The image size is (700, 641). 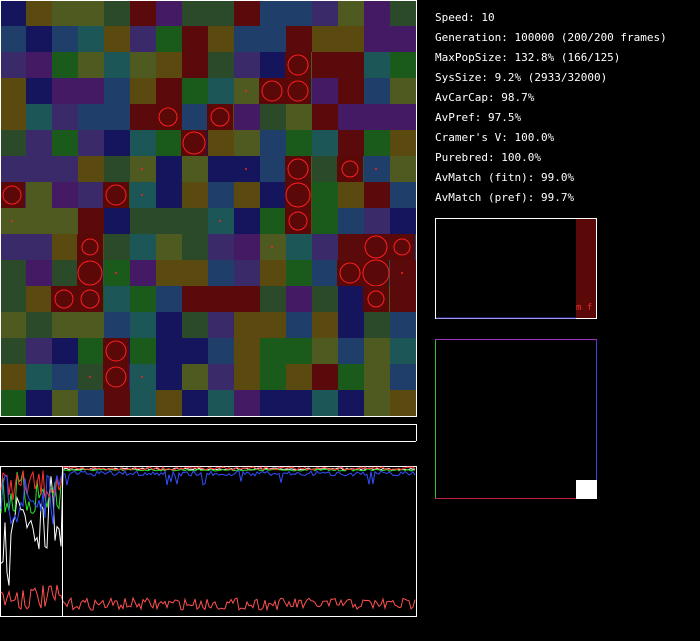 I want to click on stat-line: AvCarCap: 98.7%, so click(x=485, y=97).